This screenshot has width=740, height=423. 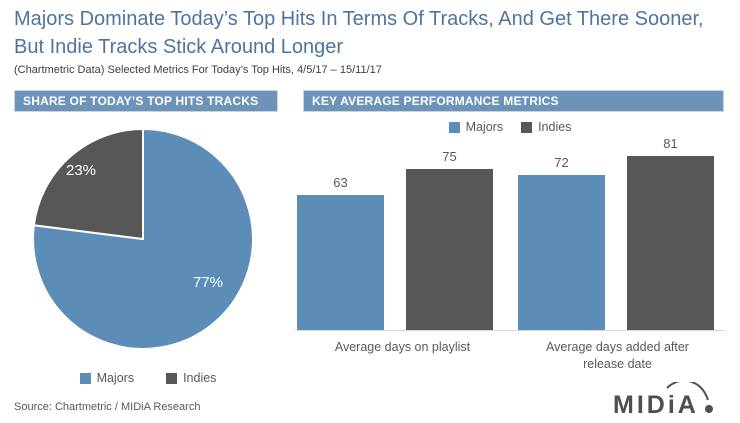 What do you see at coordinates (449, 156) in the screenshot?
I see `bar-value-label: 75` at bounding box center [449, 156].